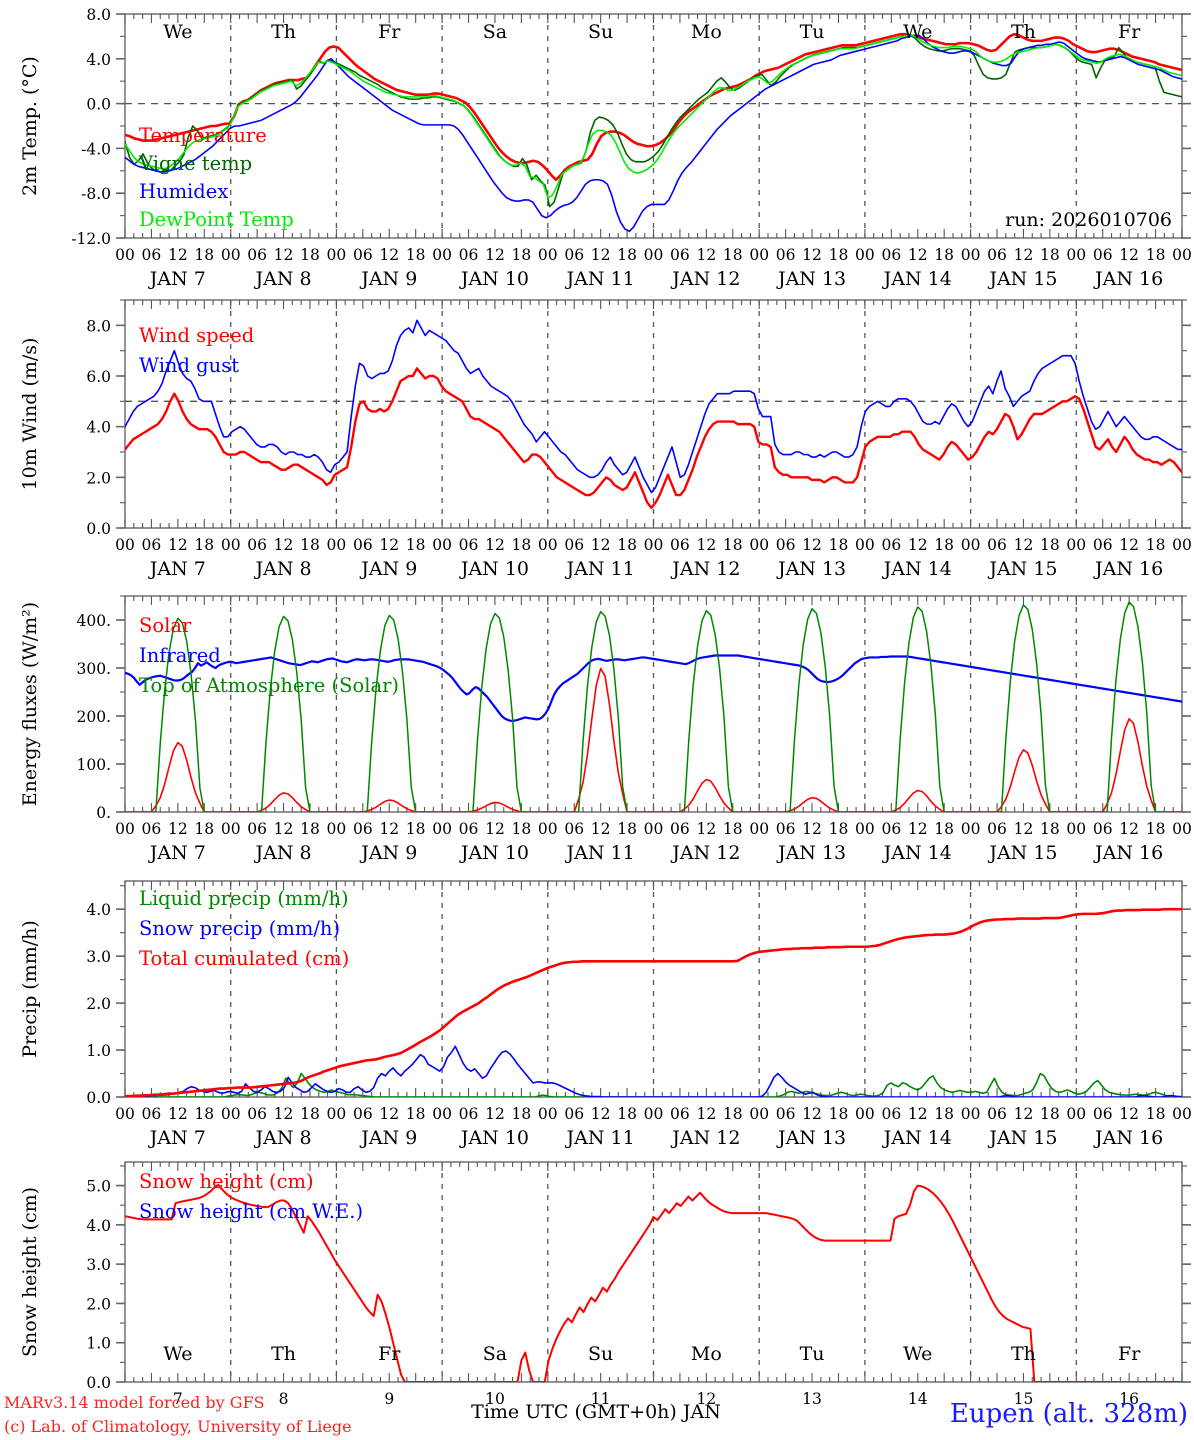 The height and width of the screenshot is (1440, 1194). What do you see at coordinates (705, 853) in the screenshot?
I see `date-label: JAN 12` at bounding box center [705, 853].